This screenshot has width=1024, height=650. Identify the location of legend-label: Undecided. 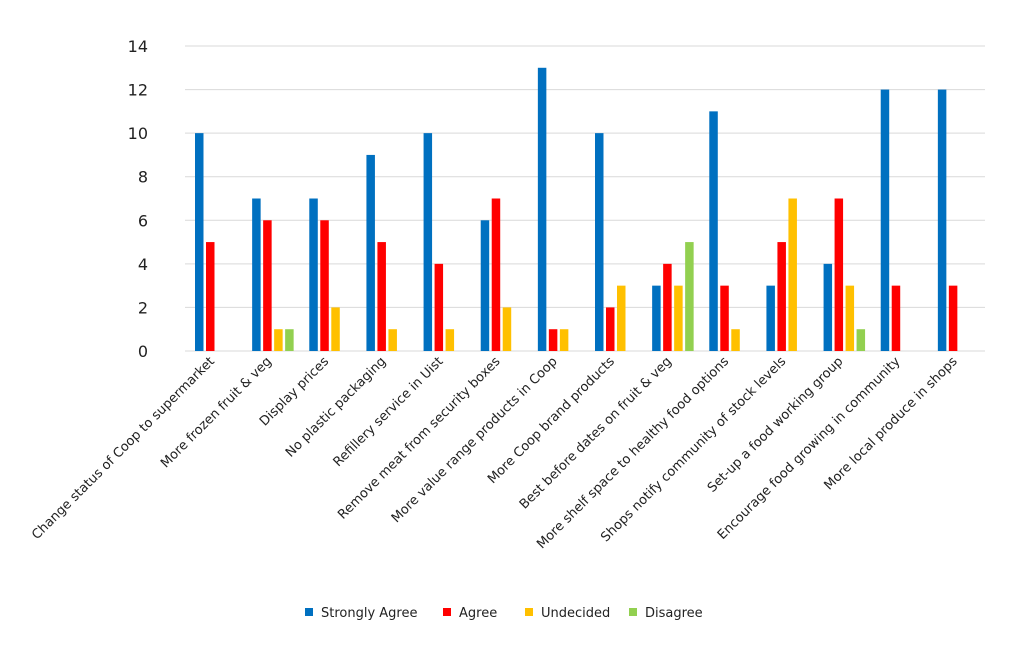
(575, 613).